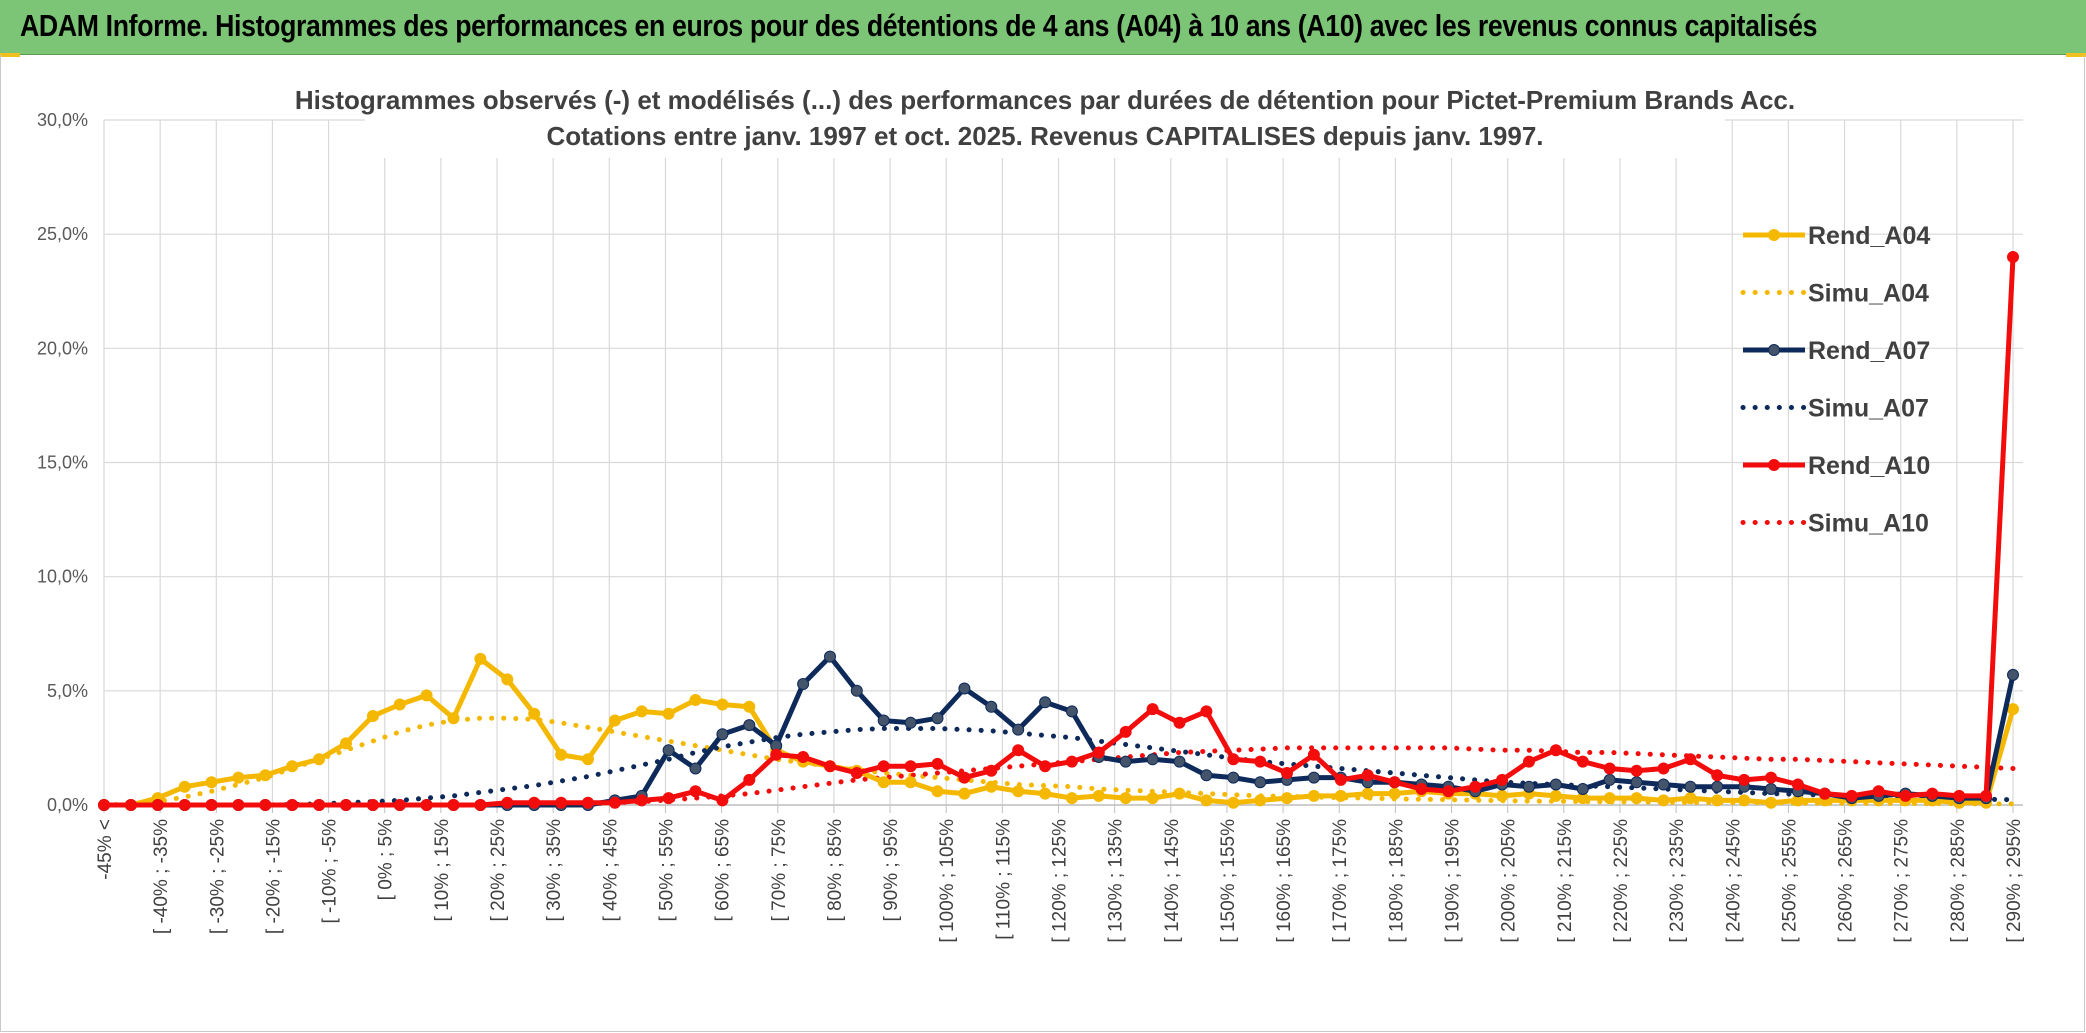  I want to click on x-tick-label: [ -10% ; -5%, so click(330, 871).